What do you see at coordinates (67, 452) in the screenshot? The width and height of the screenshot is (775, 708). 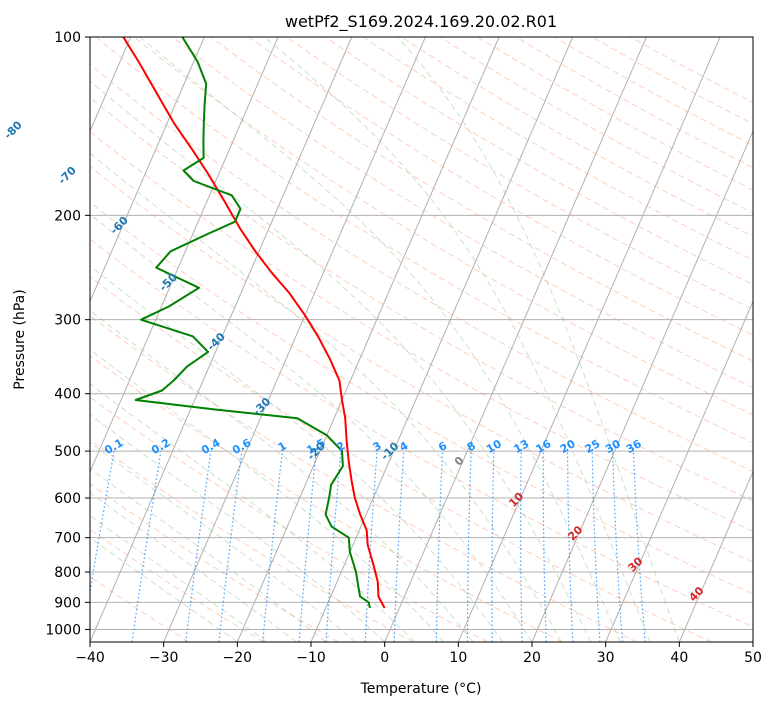 I see `y-tick-label: 500` at bounding box center [67, 452].